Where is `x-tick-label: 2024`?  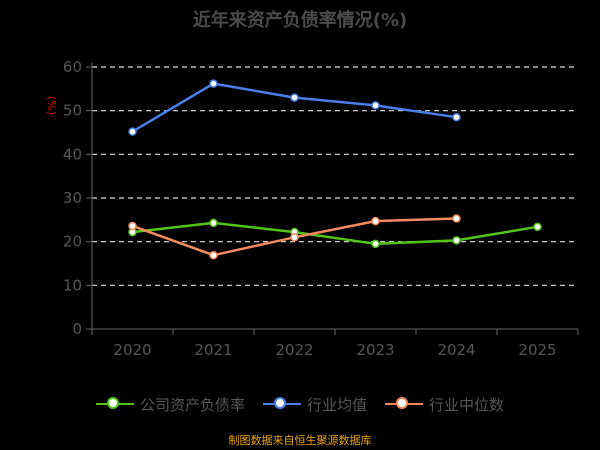
x-tick-label: 2024 is located at coordinates (456, 350).